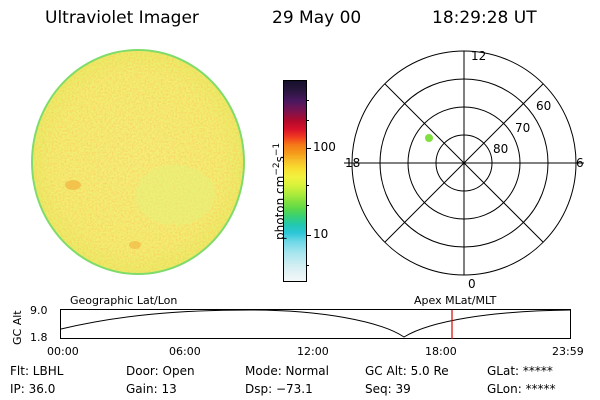  I want to click on color-scale, so click(297, 181).